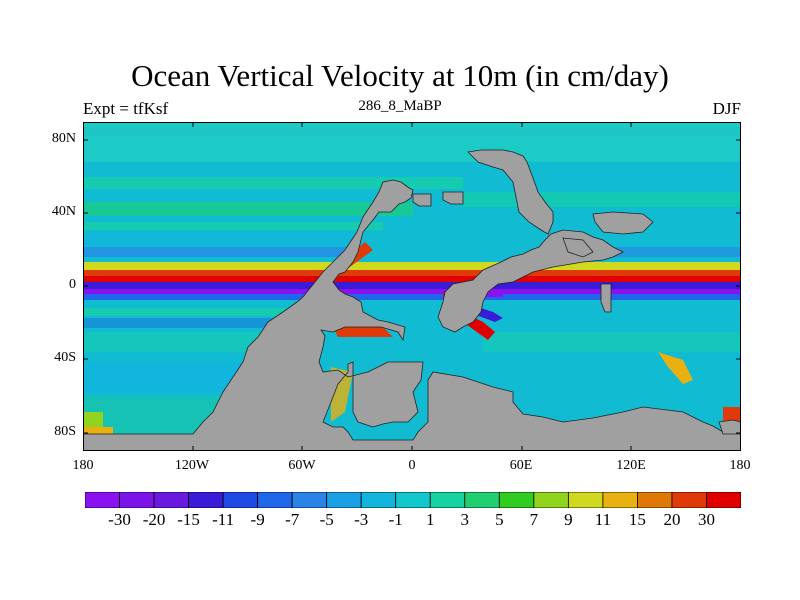 The width and height of the screenshot is (800, 600). What do you see at coordinates (65, 357) in the screenshot?
I see `y-tick-label: 40S` at bounding box center [65, 357].